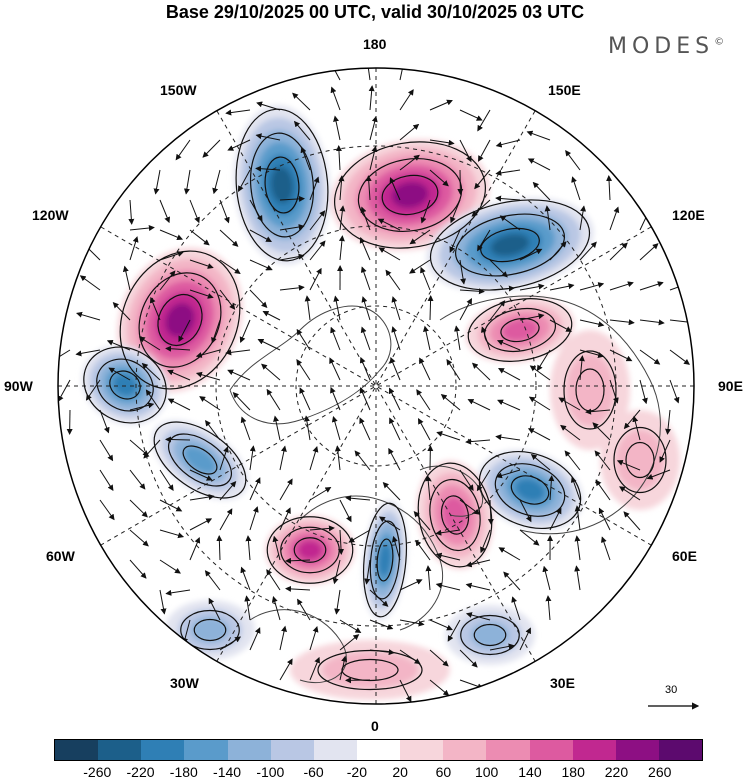  Describe the element at coordinates (674, 706) in the screenshot. I see `reference-vector-arrow` at that location.